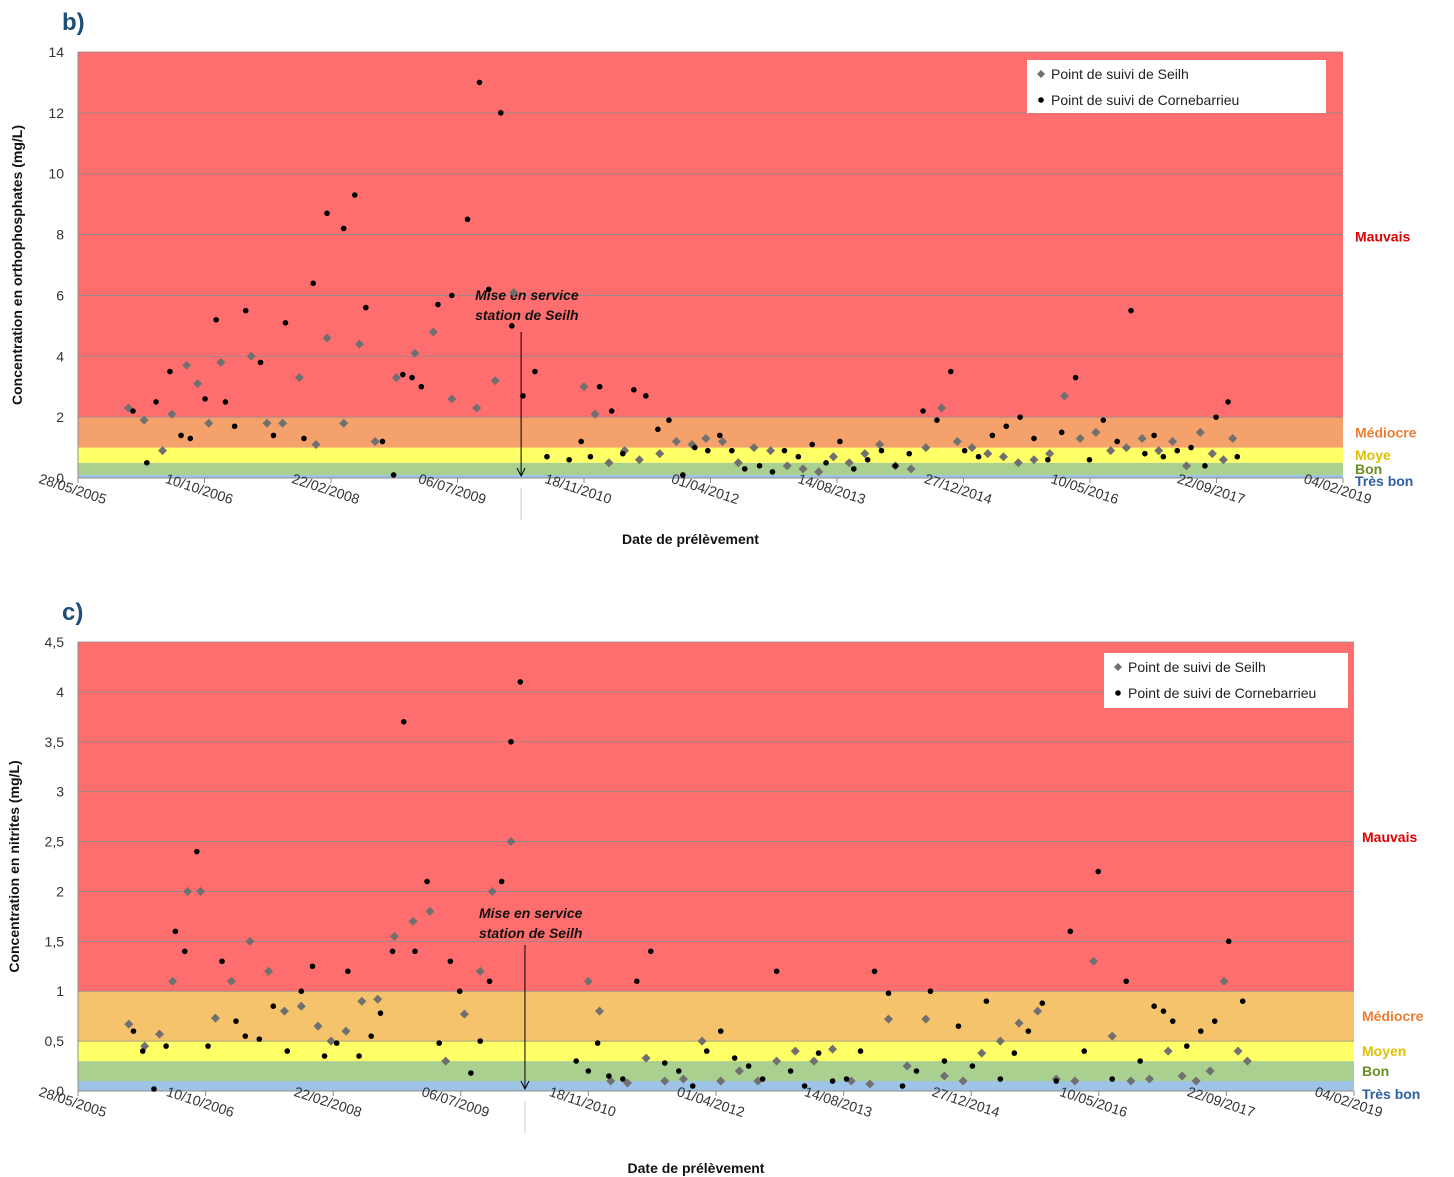  What do you see at coordinates (60, 417) in the screenshot?
I see `y-tick-label: 2` at bounding box center [60, 417].